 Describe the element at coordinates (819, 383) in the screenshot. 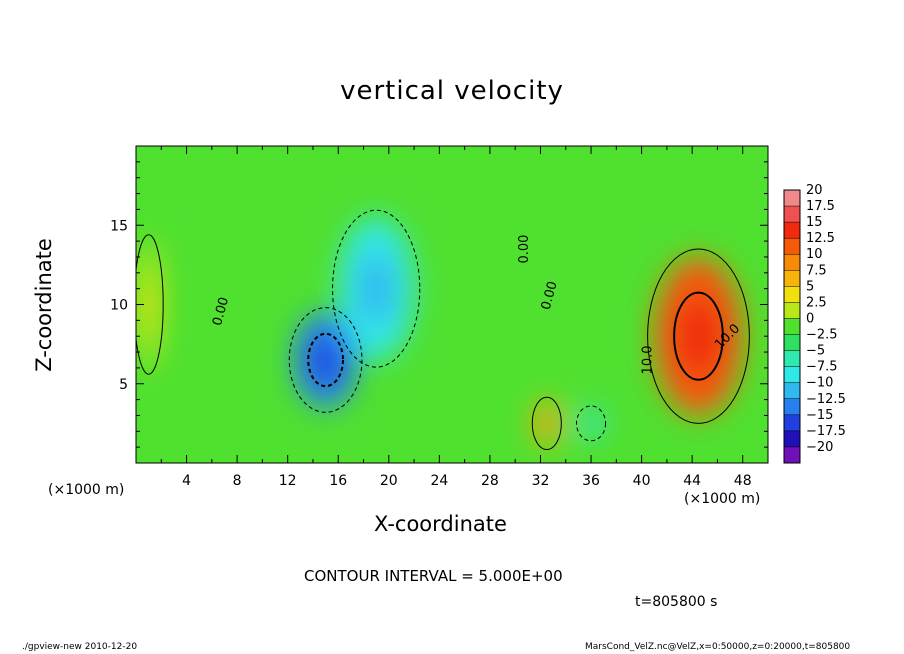

I see `colorbar-label: −10` at that location.